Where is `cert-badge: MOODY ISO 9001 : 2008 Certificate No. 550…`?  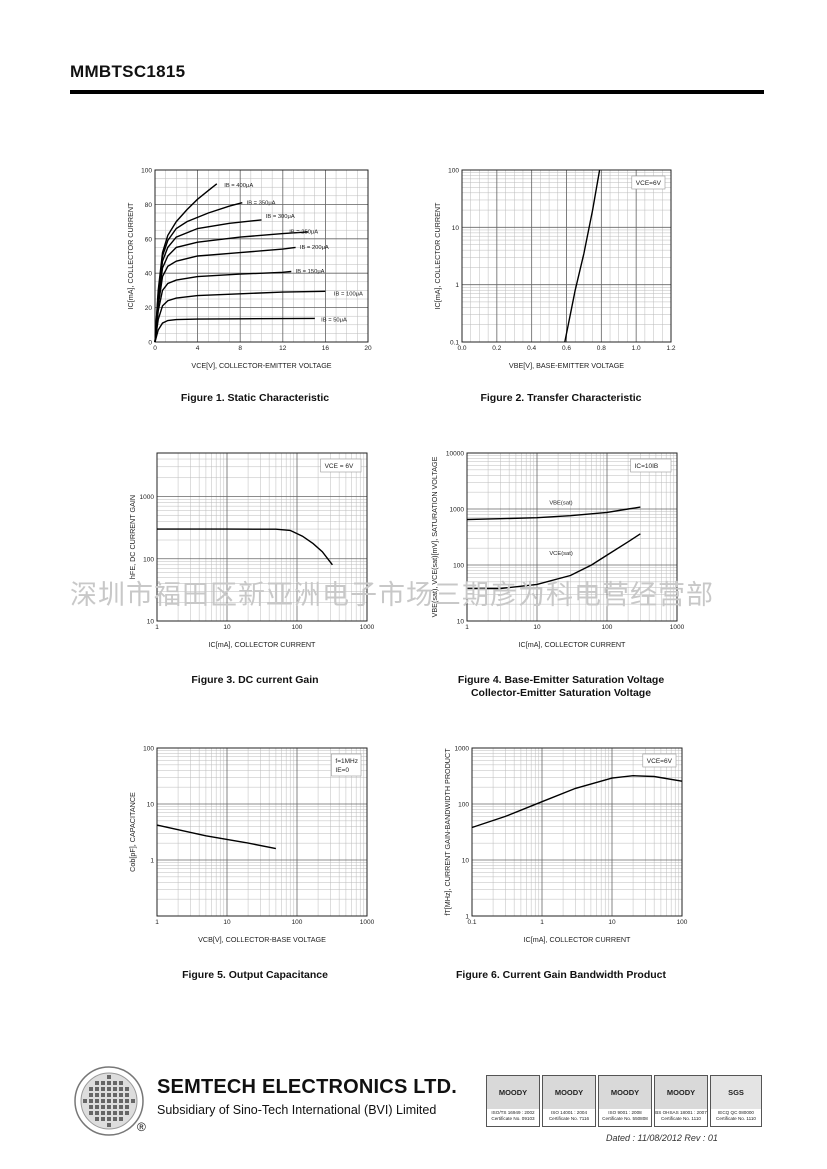
cert-badge: MOODY ISO 9001 : 2008 Certificate No. 550… is located at coordinates (625, 1101).